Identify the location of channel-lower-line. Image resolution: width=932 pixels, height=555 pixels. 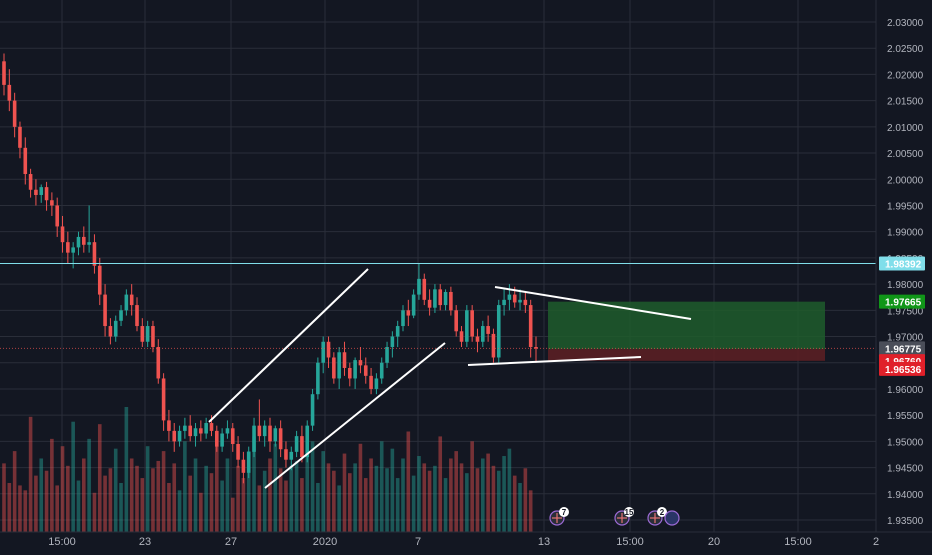
(355, 415).